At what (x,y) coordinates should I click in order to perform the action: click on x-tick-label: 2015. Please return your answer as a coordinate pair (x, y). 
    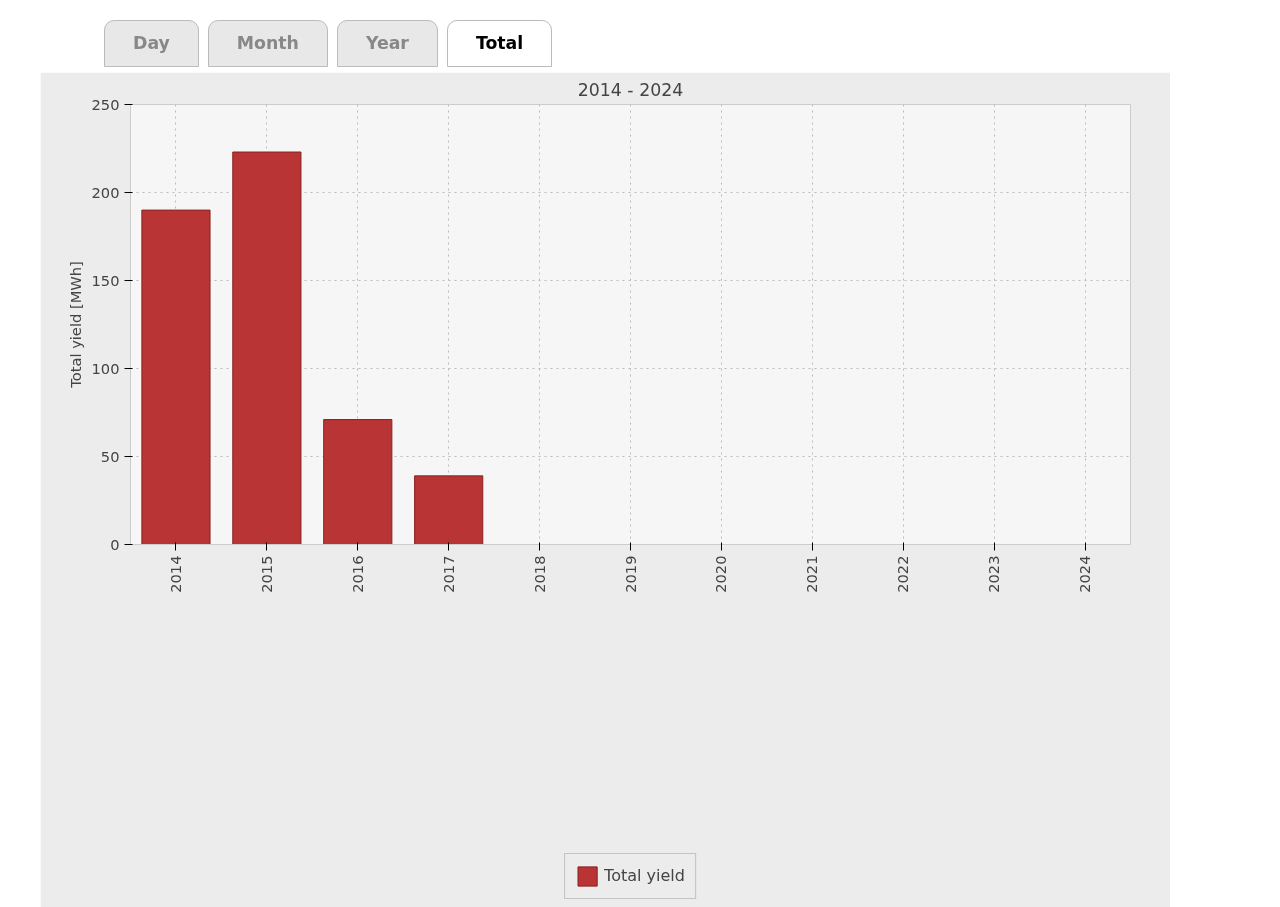
    Looking at the image, I should click on (266, 574).